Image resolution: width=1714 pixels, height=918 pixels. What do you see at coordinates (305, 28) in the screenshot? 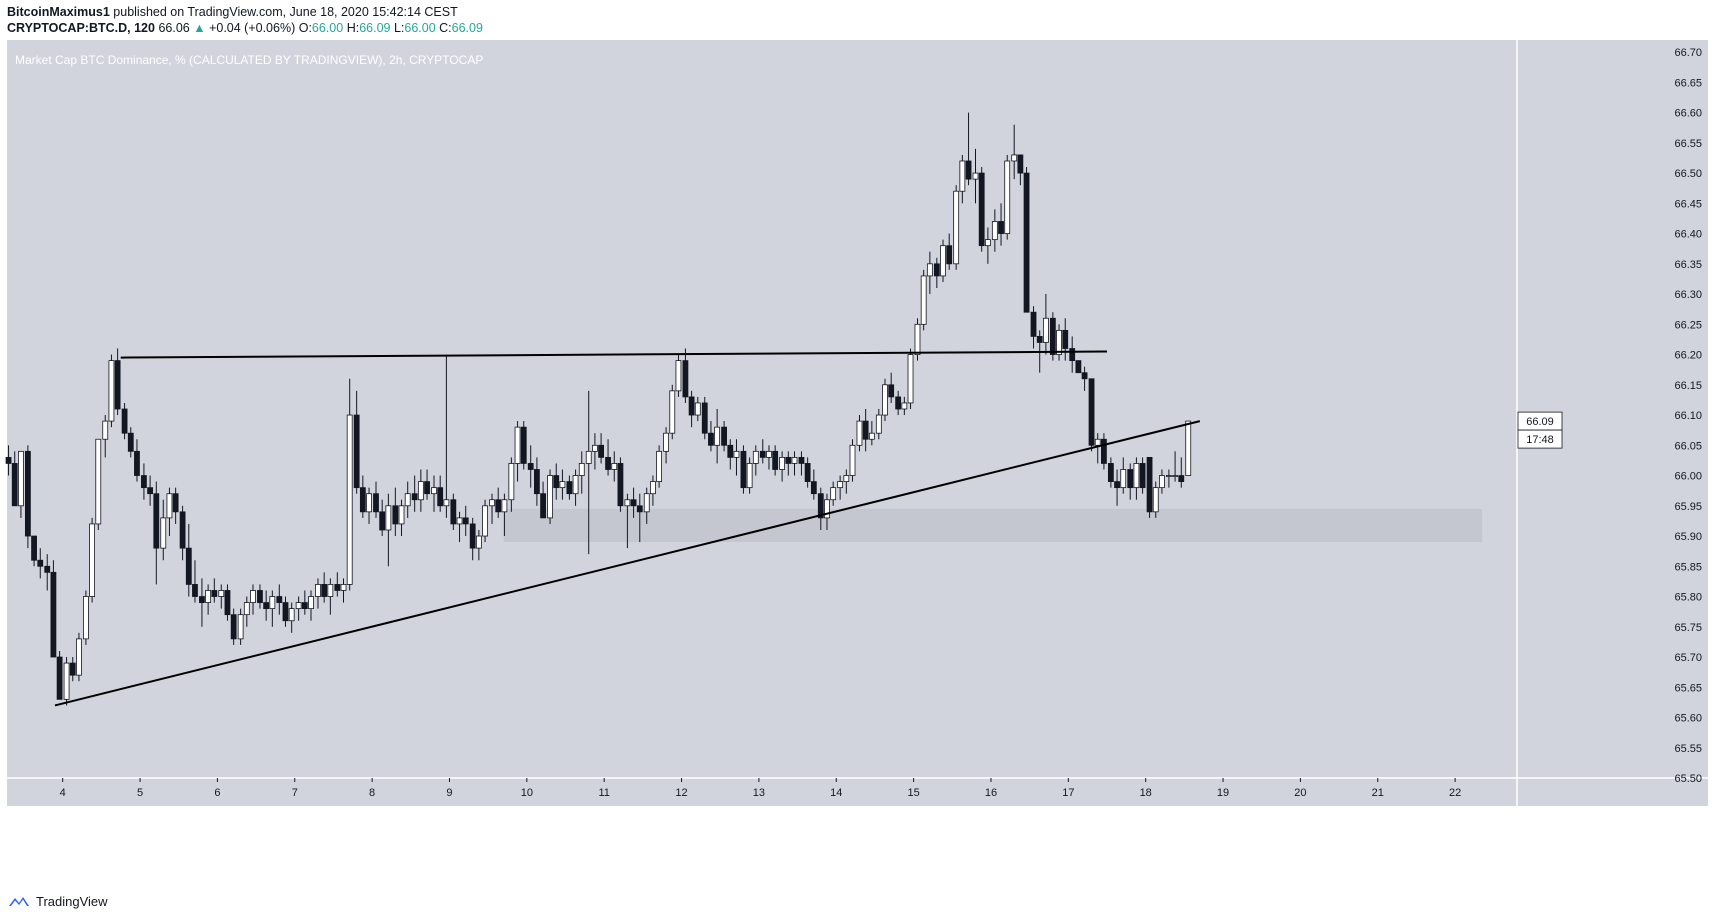
I see `open-label: O:` at bounding box center [305, 28].